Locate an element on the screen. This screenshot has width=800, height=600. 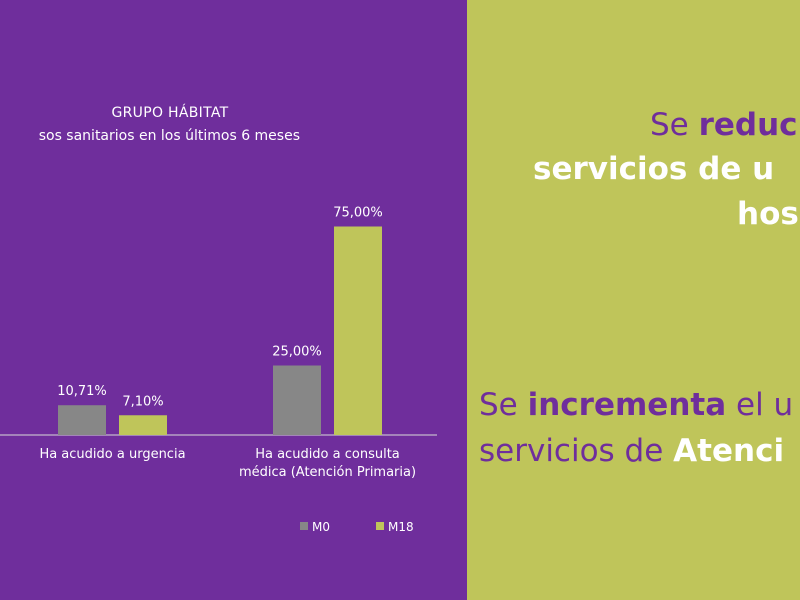
statement-2-regular-2: servicios de is located at coordinates (576, 451).